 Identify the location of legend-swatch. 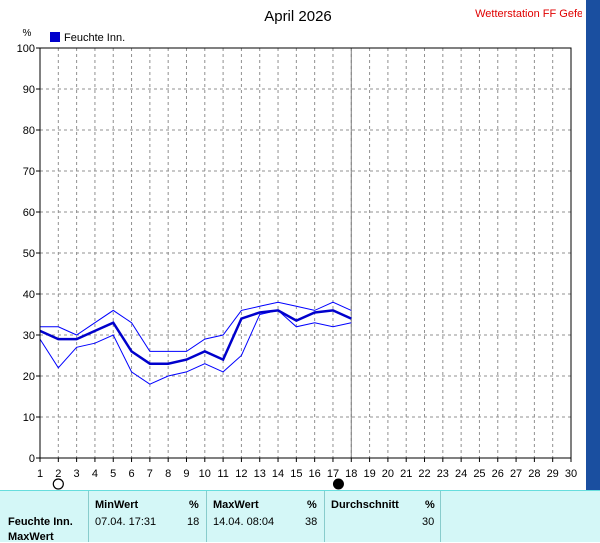
(55, 37).